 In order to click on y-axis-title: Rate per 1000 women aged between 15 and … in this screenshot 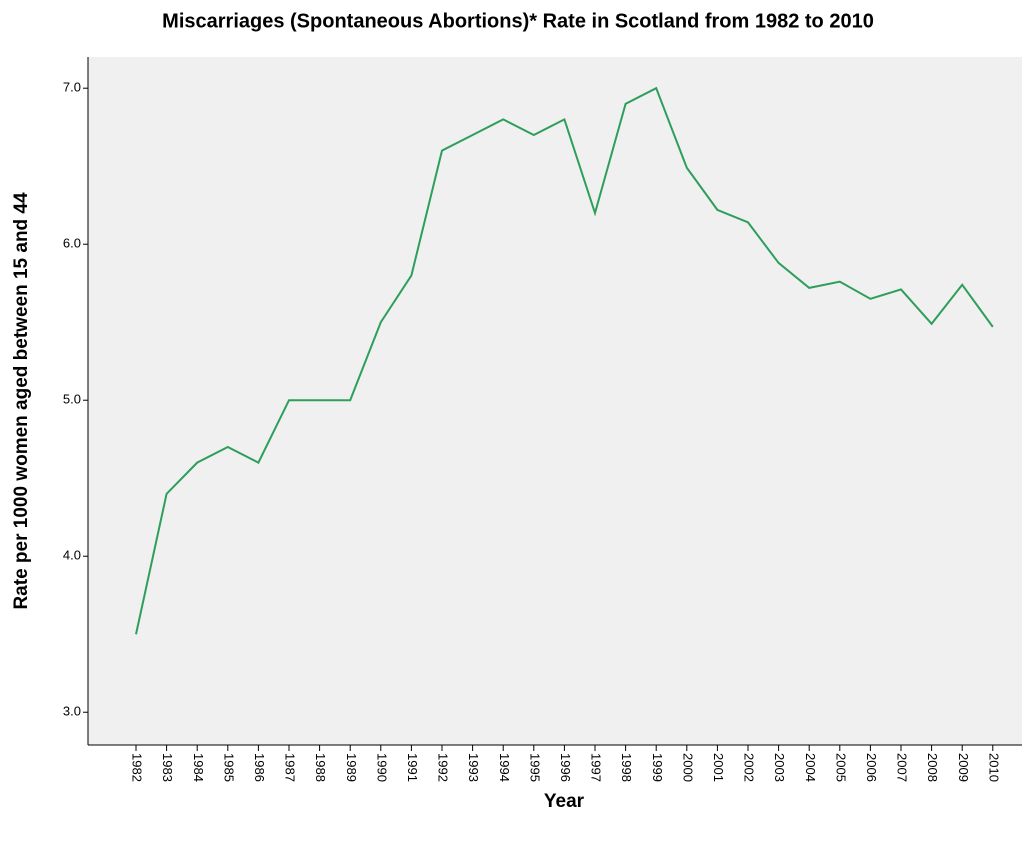, I will do `click(21, 401)`.